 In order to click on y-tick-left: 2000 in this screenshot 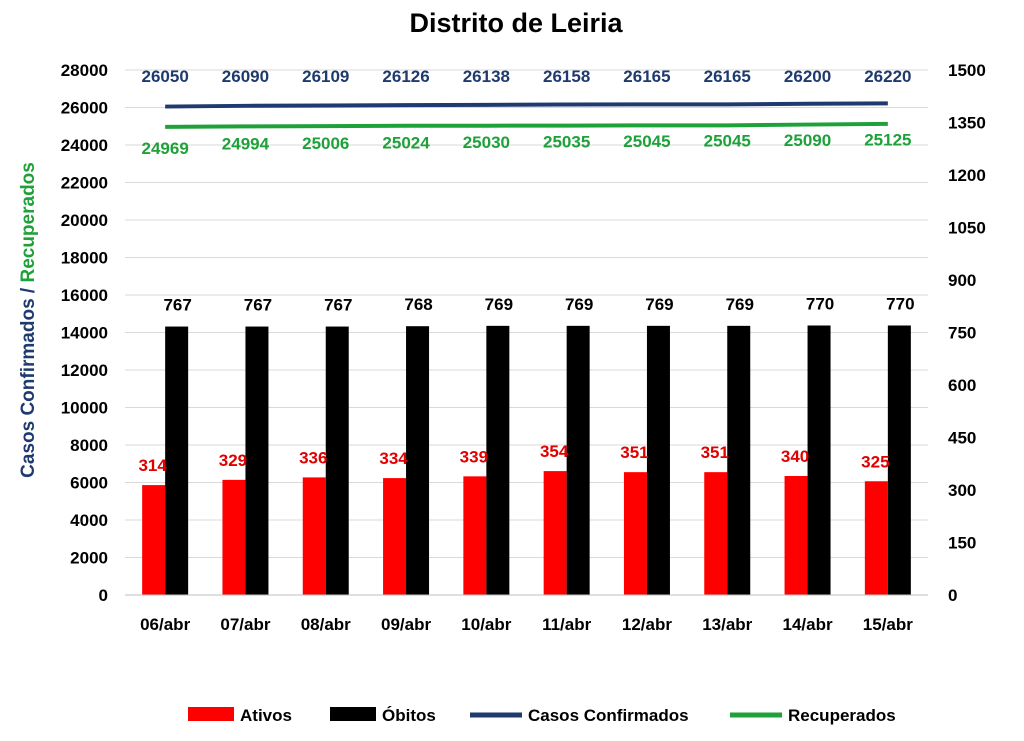, I will do `click(89, 558)`.